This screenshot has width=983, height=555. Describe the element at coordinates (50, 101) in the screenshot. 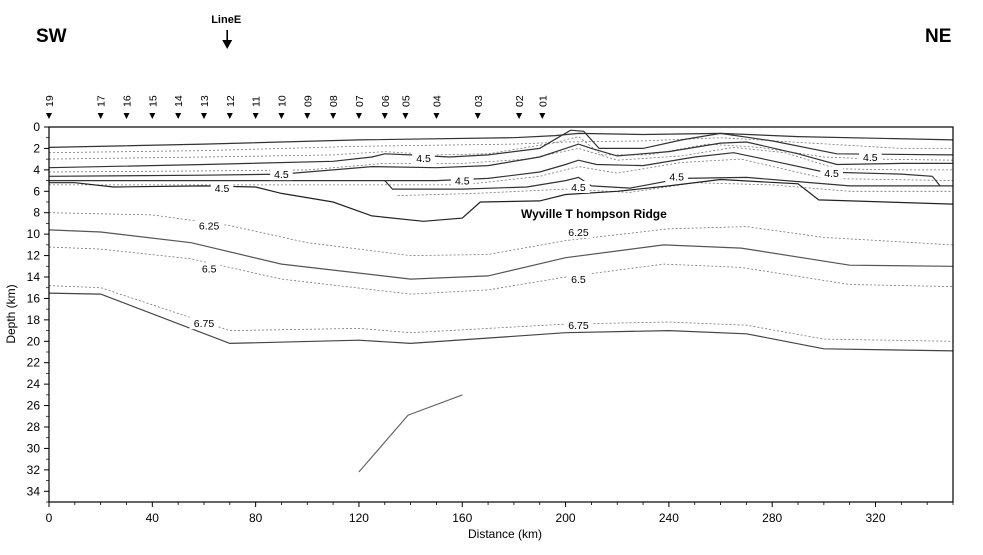

I see `station-label: 19` at that location.